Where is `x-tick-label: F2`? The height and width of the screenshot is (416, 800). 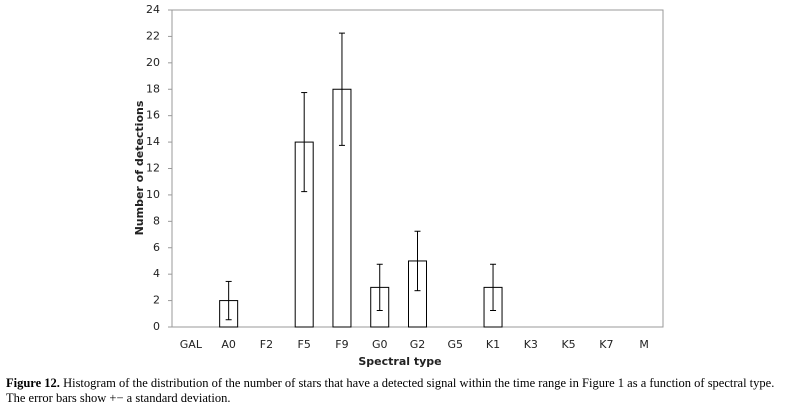
x-tick-label: F2 is located at coordinates (266, 344).